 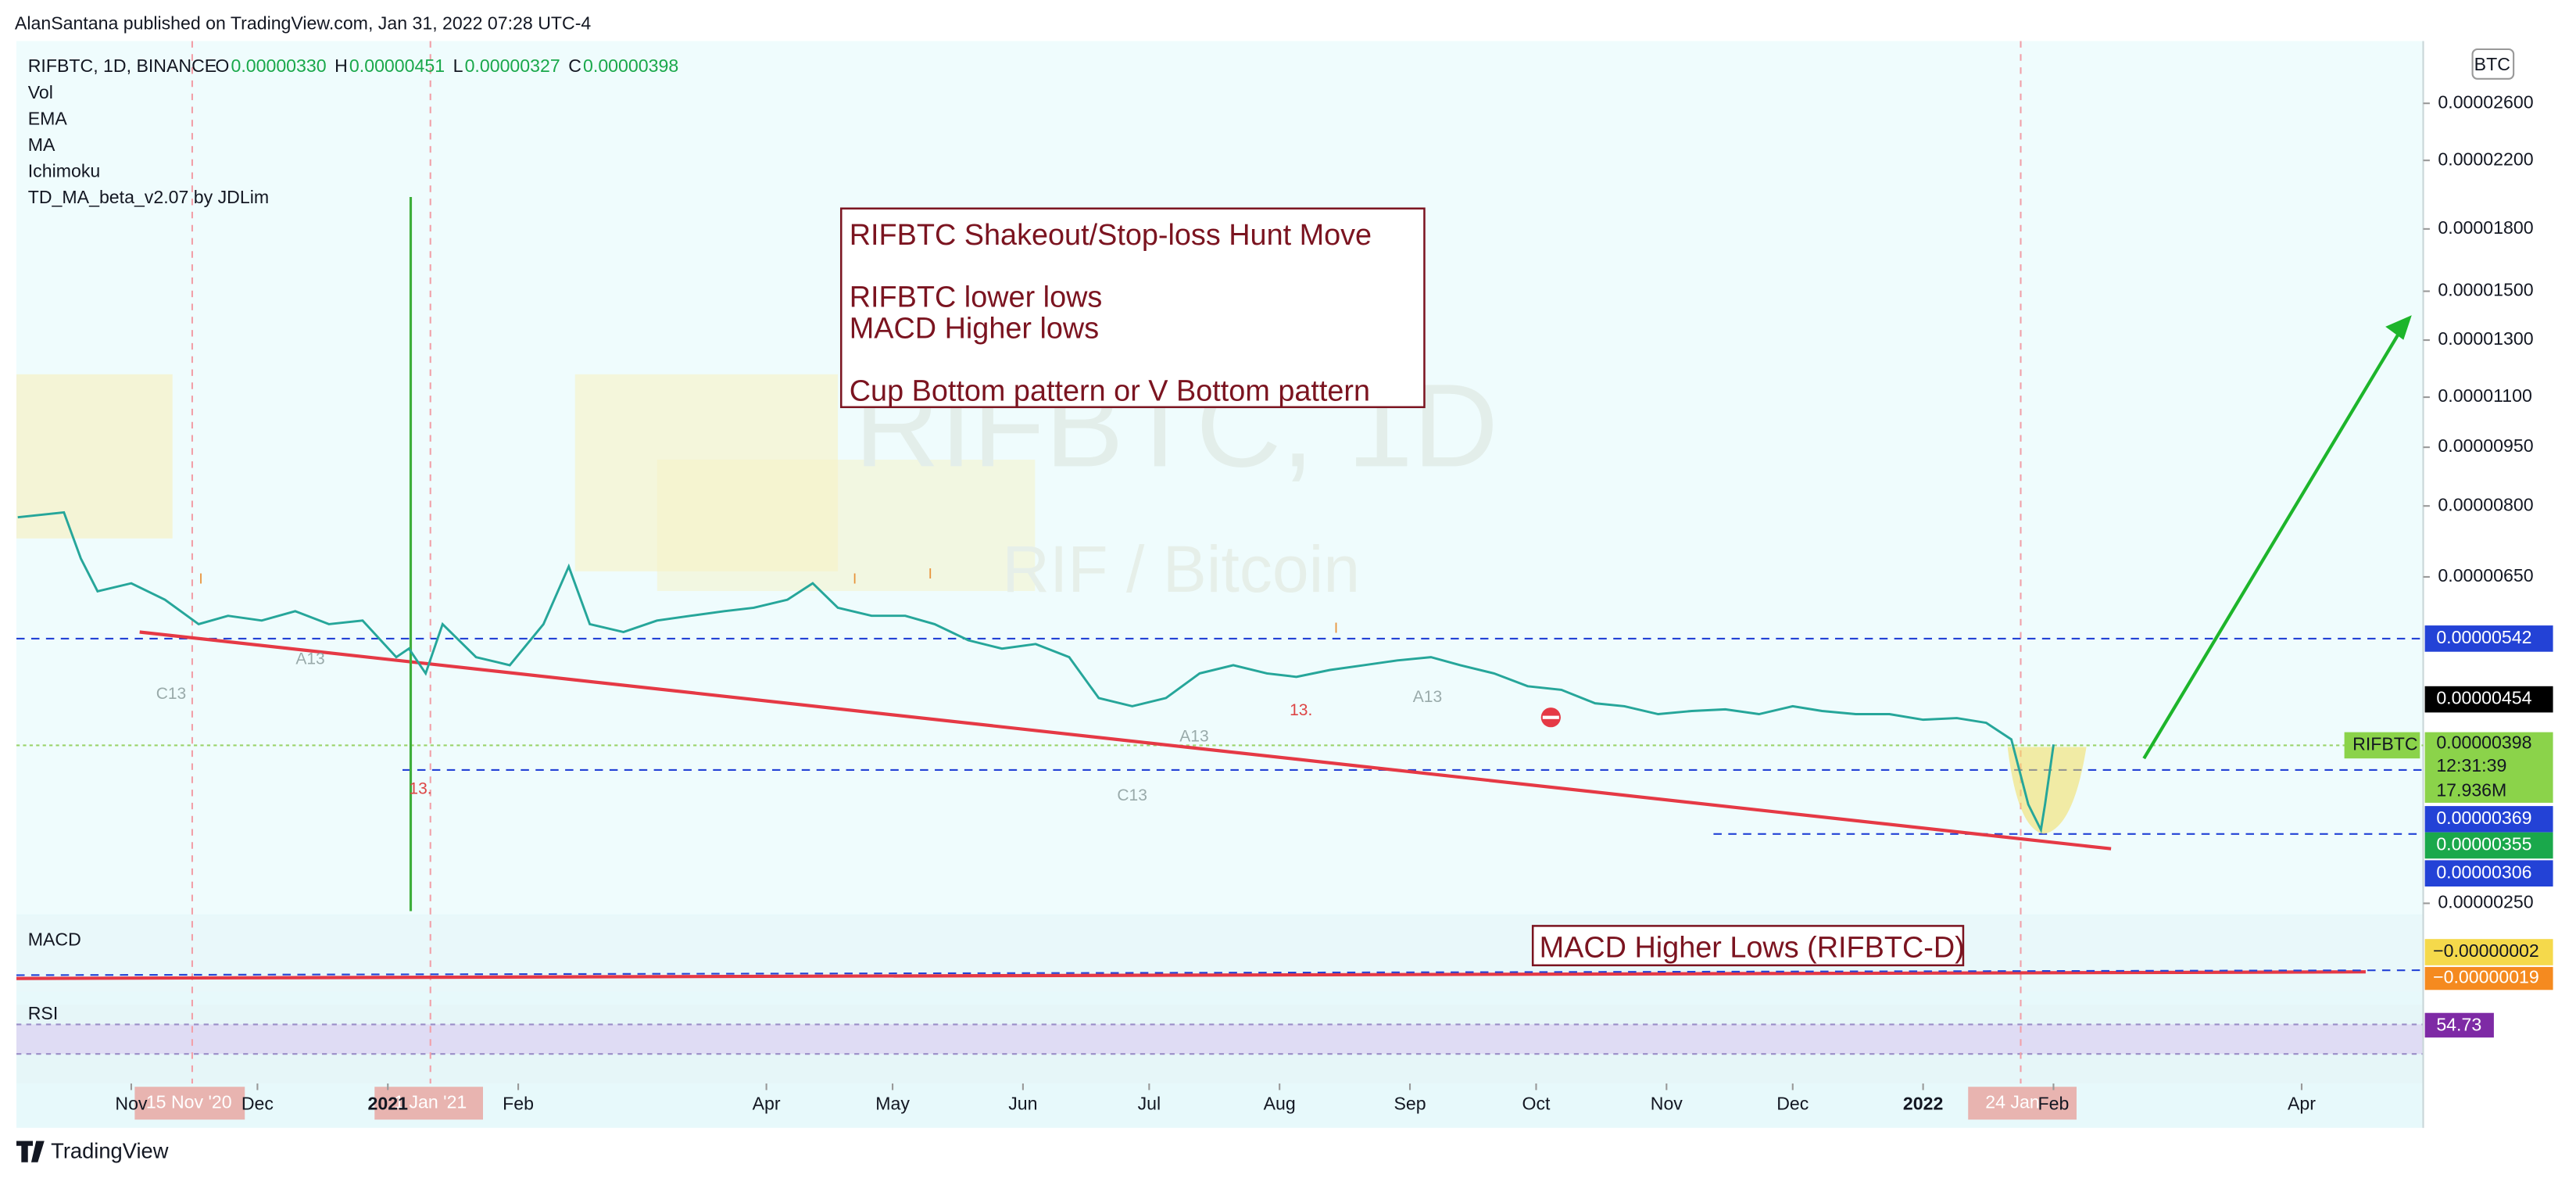 I want to click on x-tick-label: May, so click(x=892, y=1103).